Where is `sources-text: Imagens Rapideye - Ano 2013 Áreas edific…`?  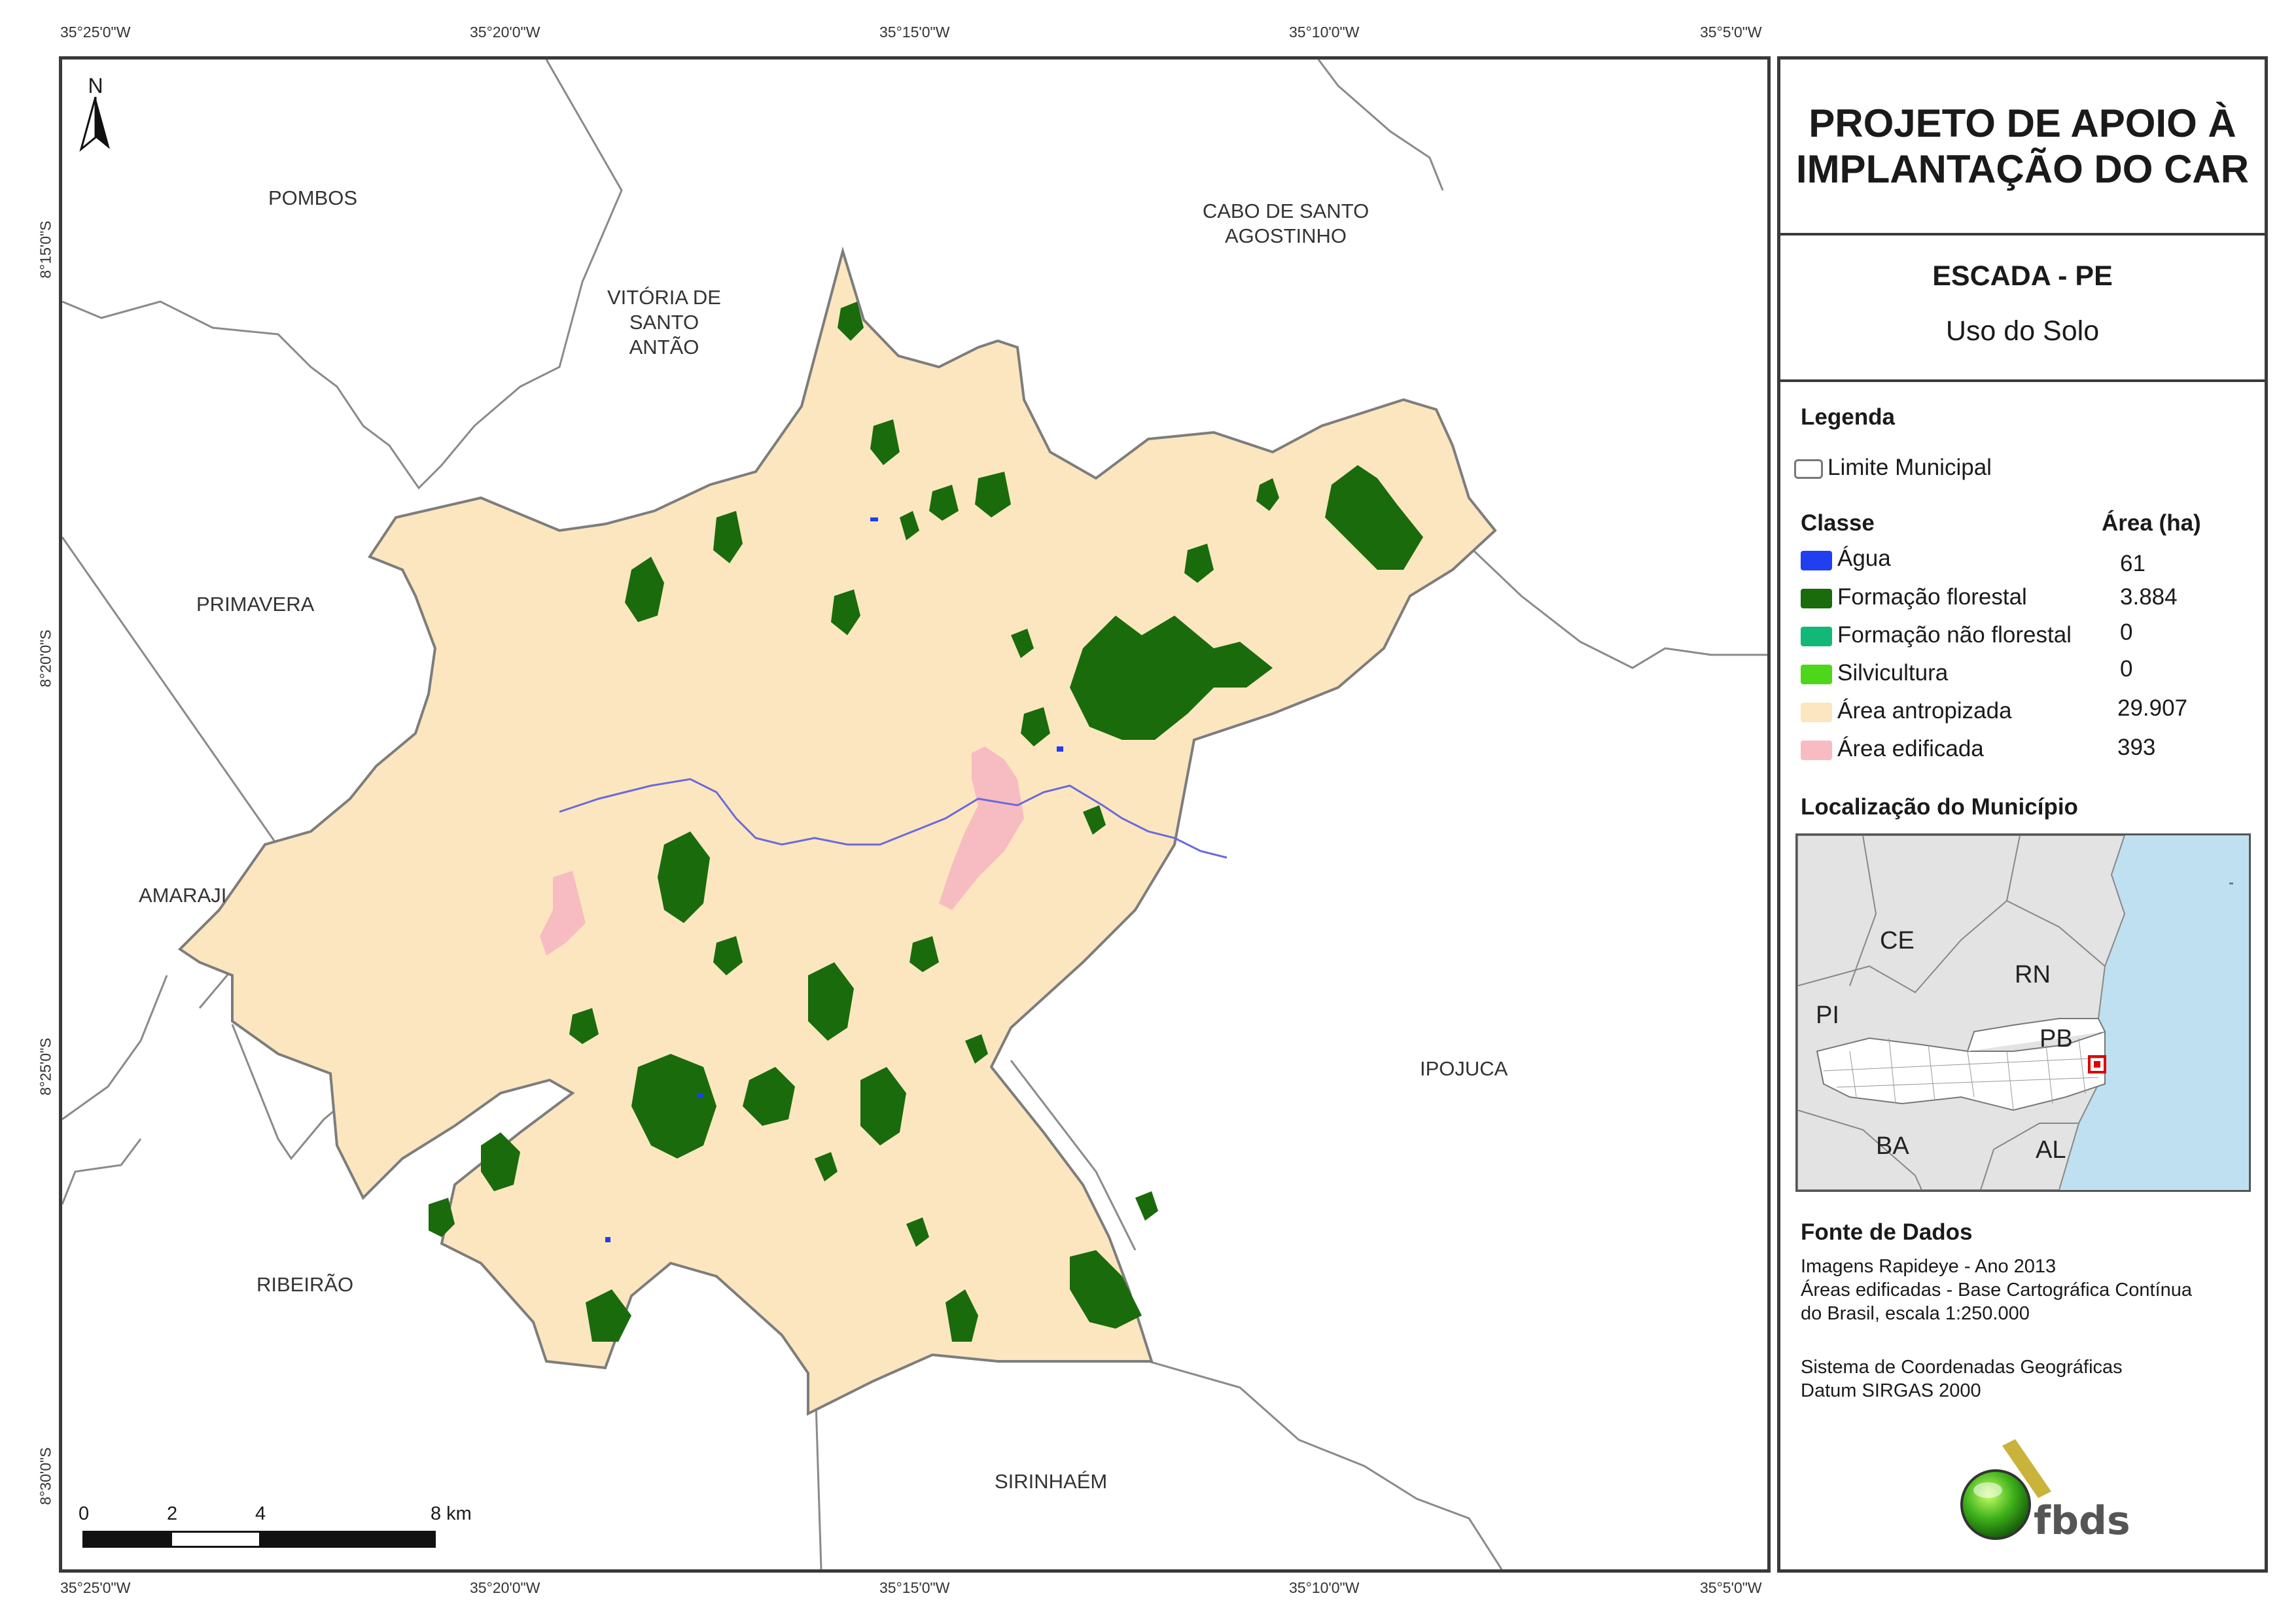
sources-text: Imagens Rapideye - Ano 2013 Áreas edific… is located at coordinates (1997, 1290).